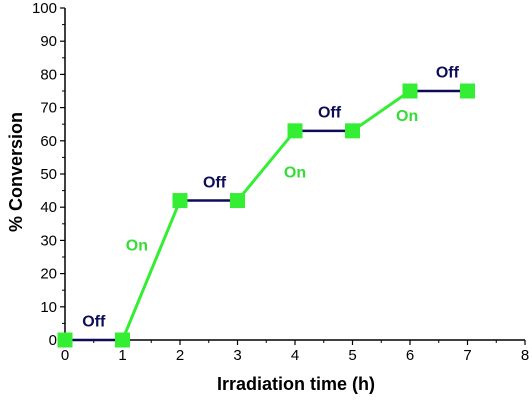 This screenshot has height=402, width=532. I want to click on x-tick-label: 7, so click(467, 355).